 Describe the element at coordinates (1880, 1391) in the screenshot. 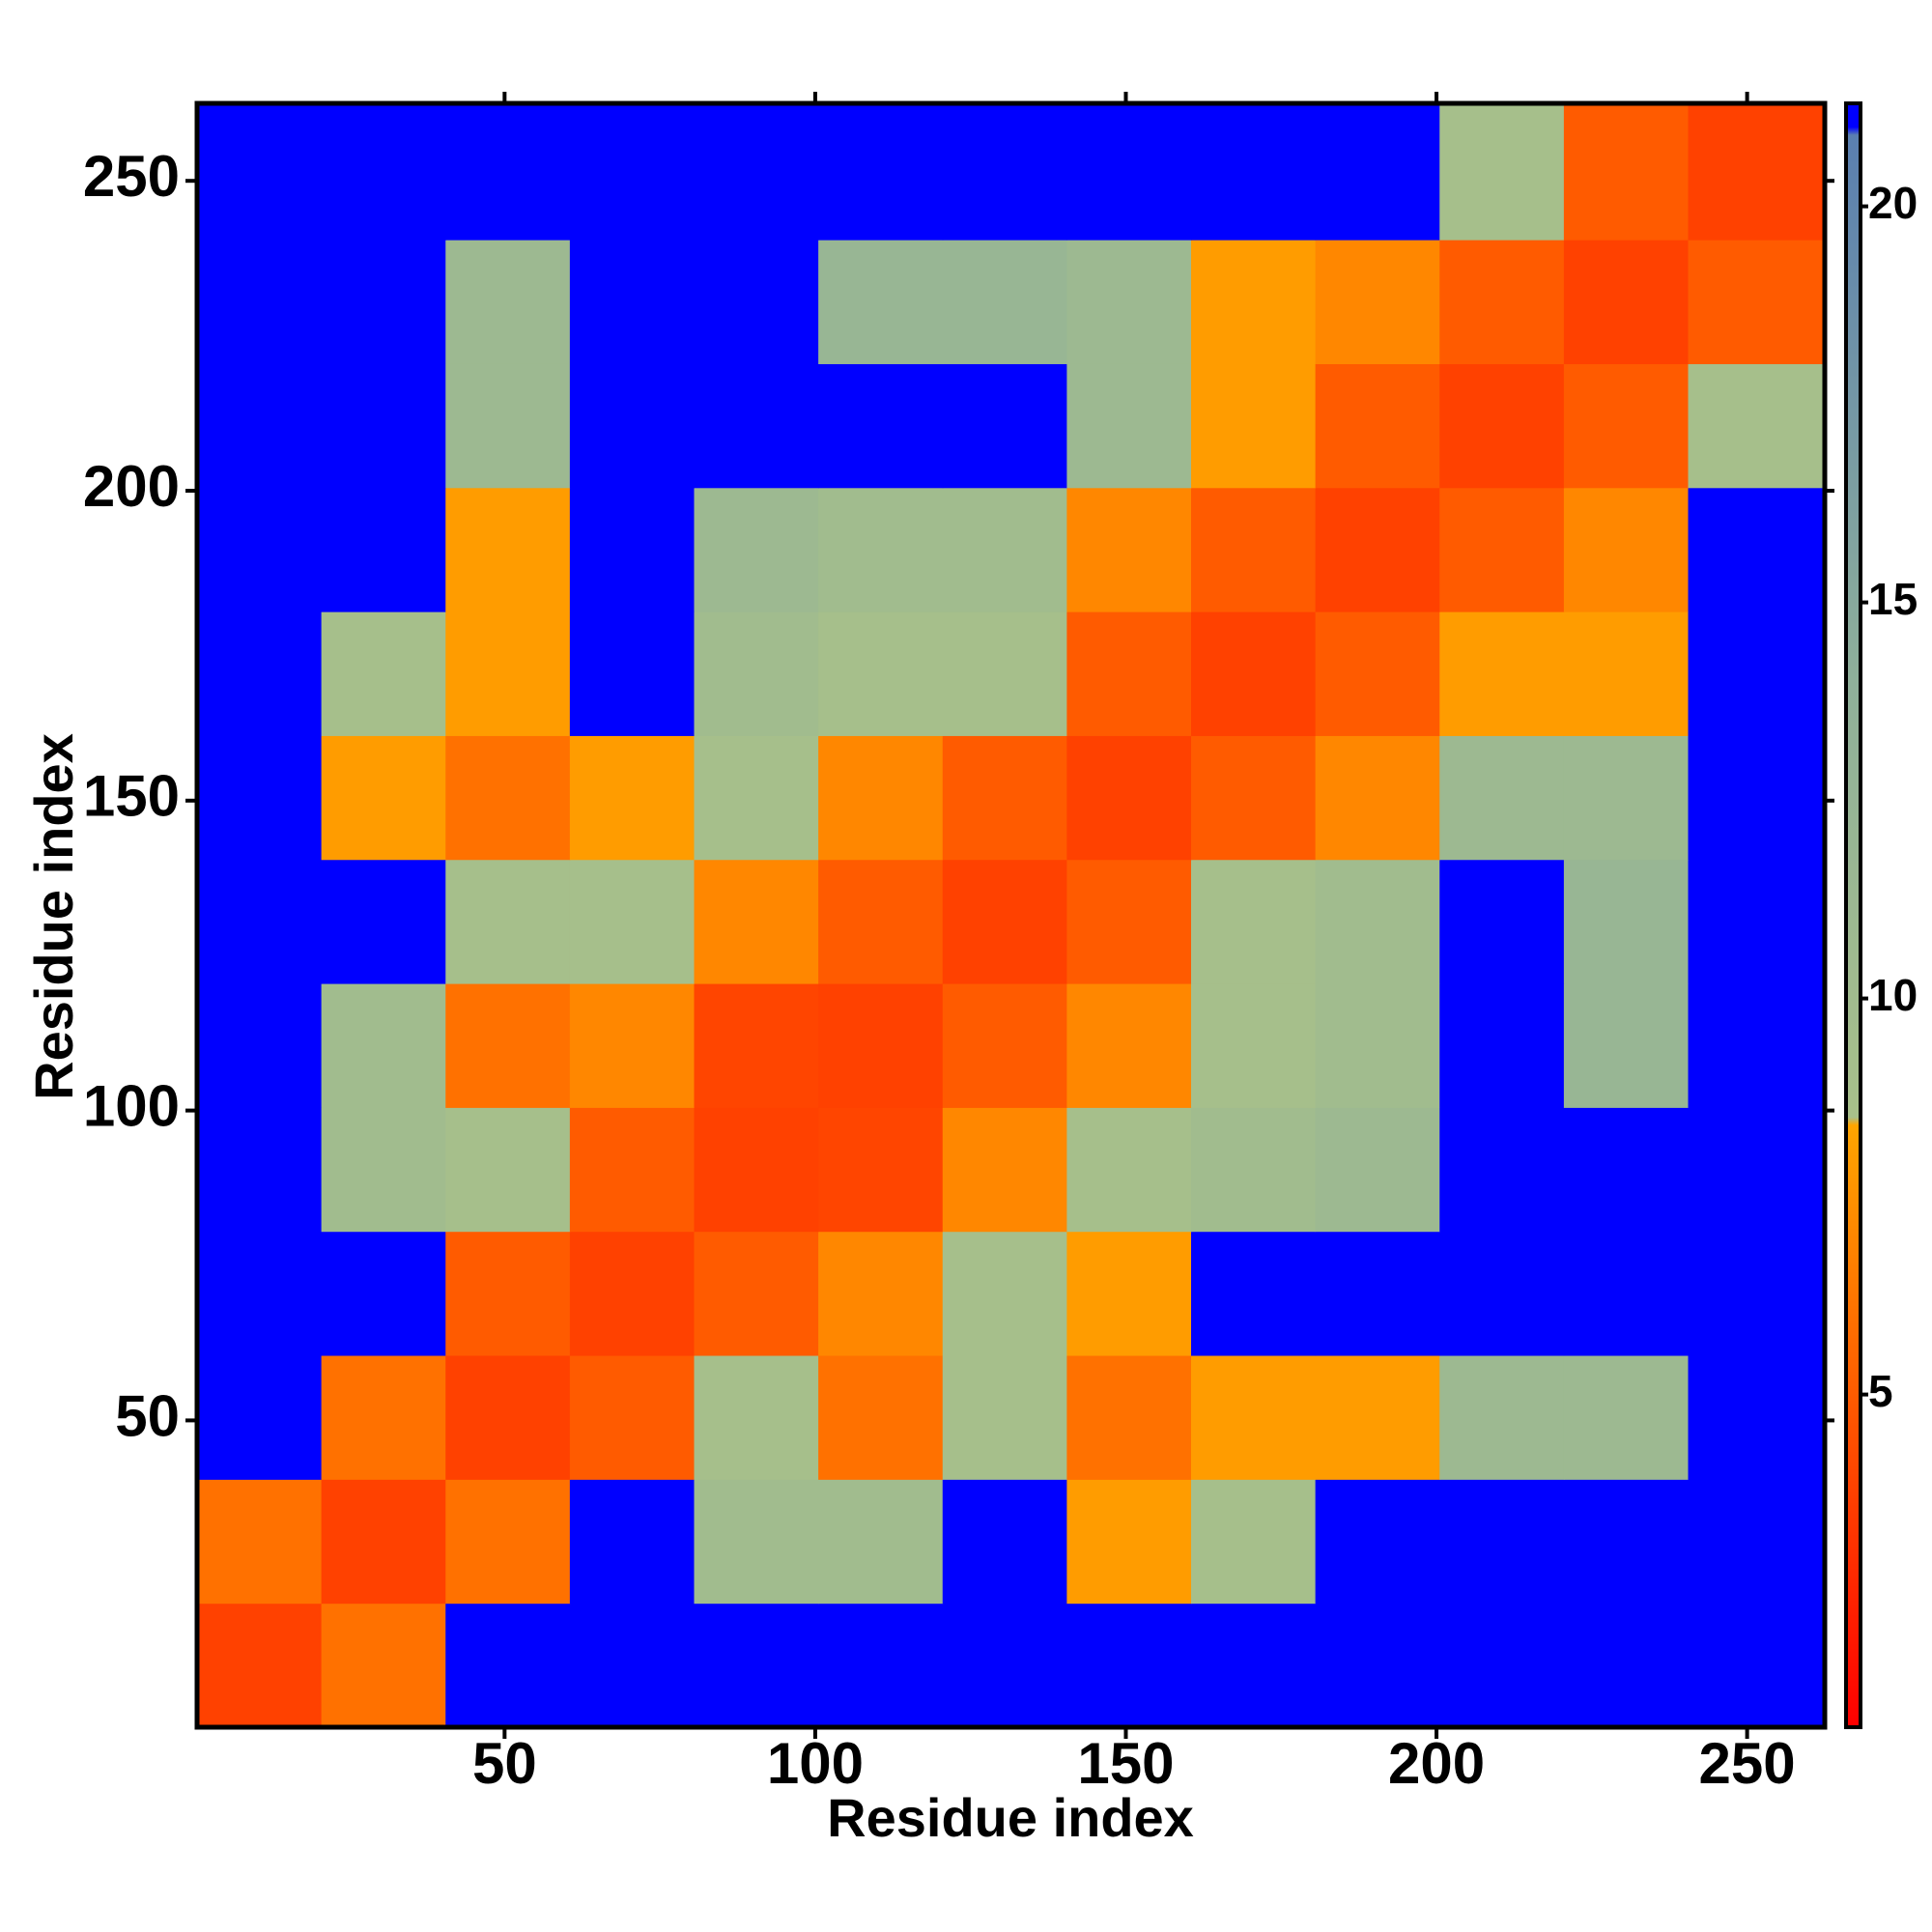

I see `colorbar-tick-label: 5` at that location.